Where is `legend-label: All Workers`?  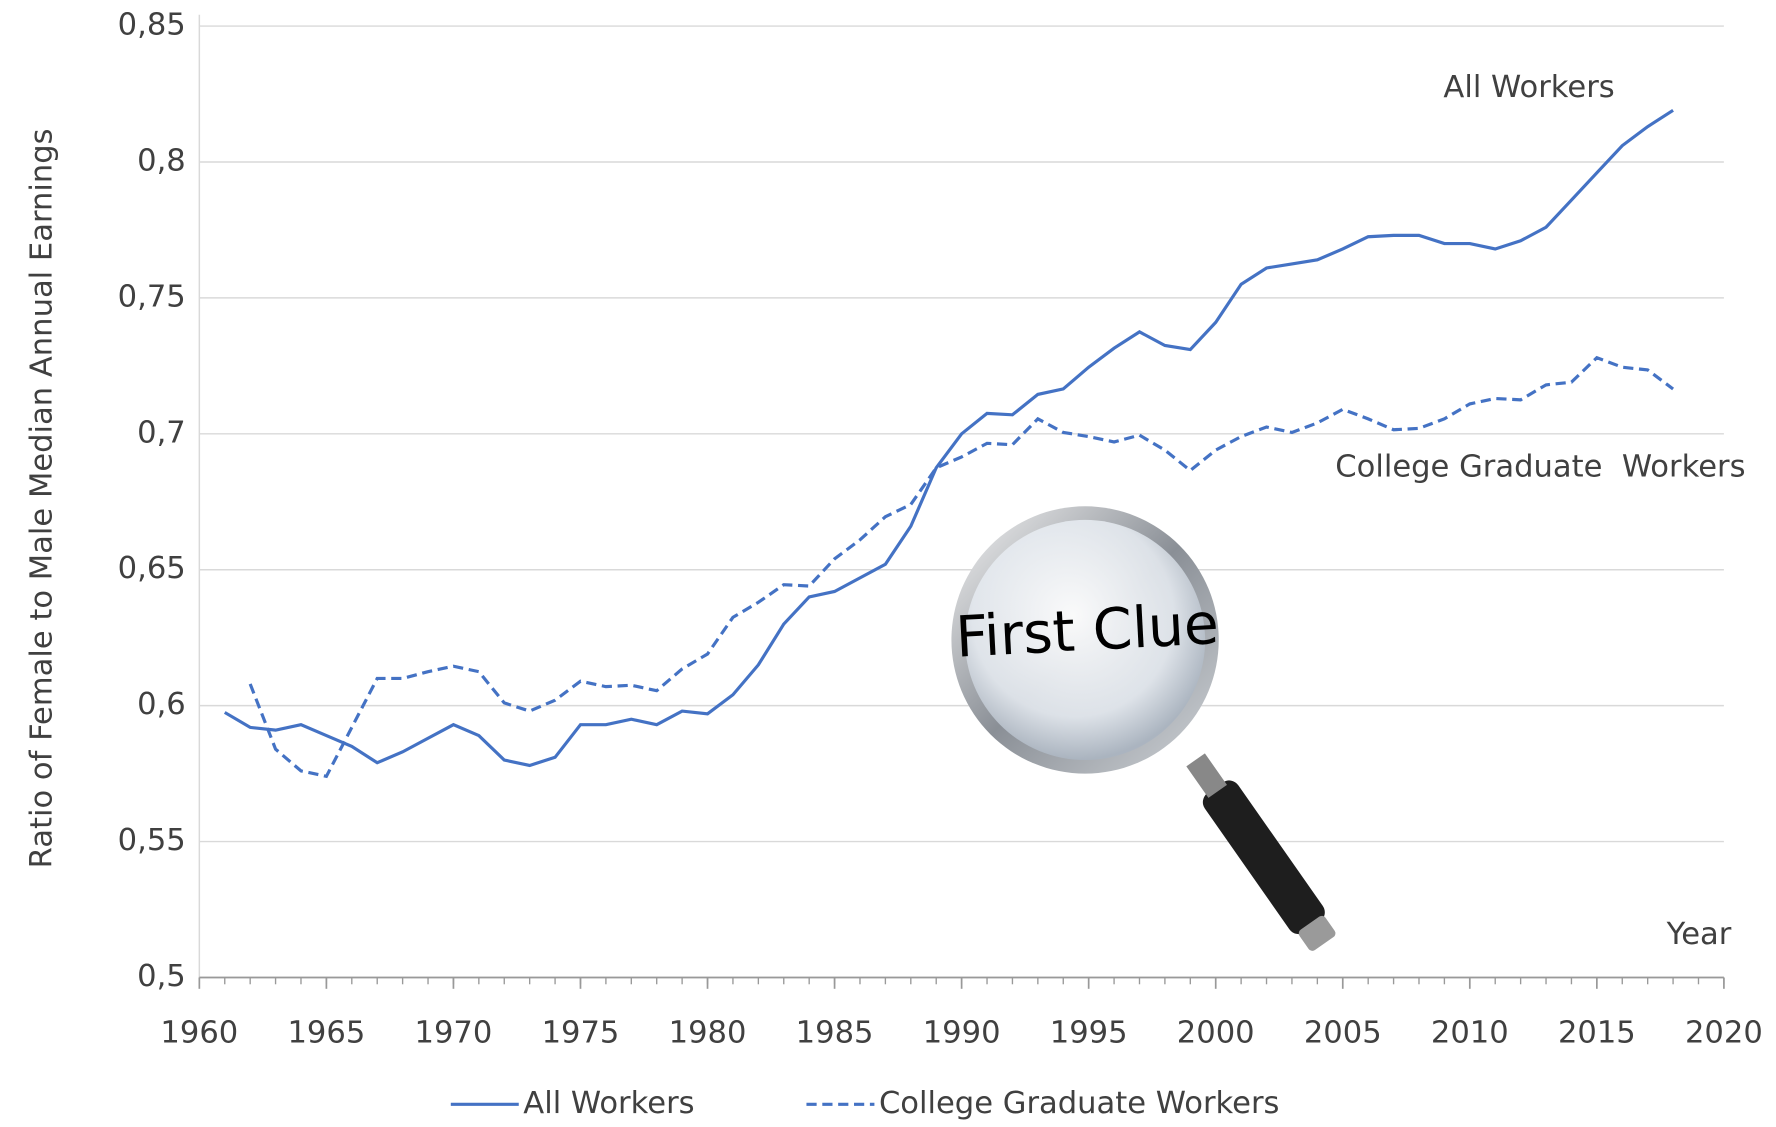 legend-label: All Workers is located at coordinates (608, 1103).